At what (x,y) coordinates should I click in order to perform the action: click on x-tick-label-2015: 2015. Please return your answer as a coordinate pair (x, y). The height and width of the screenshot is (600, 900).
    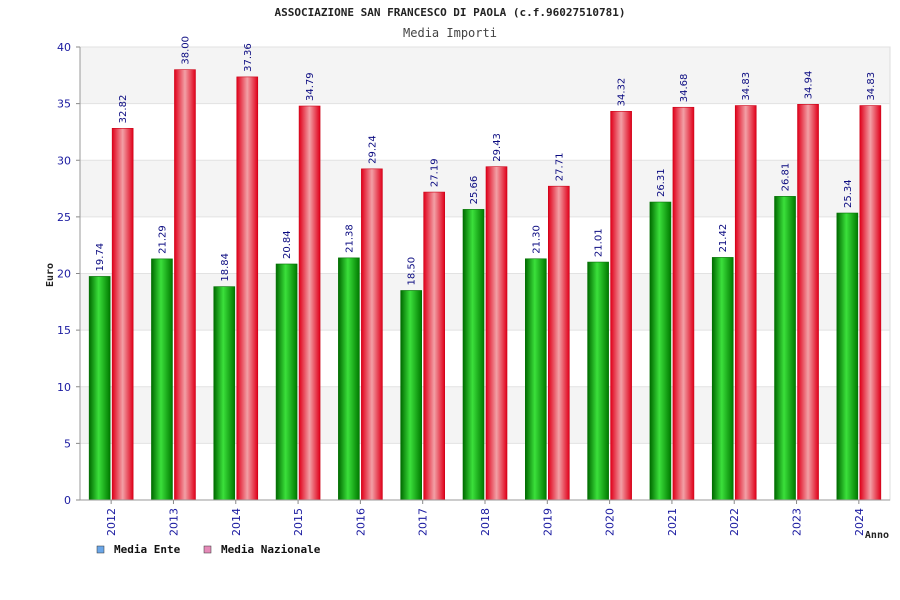
    Looking at the image, I should click on (298, 522).